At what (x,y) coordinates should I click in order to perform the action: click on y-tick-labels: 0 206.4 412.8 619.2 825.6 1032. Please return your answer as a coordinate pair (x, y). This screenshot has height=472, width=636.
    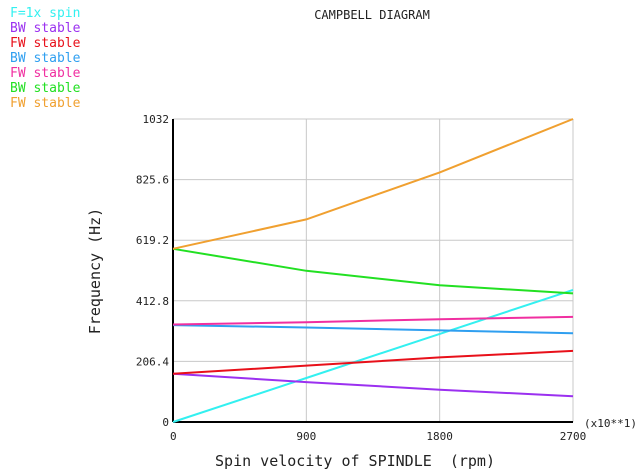
    Looking at the image, I should click on (152, 271).